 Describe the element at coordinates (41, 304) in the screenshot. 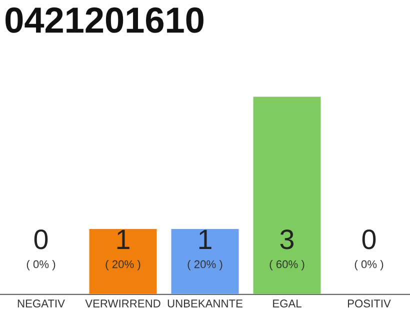

I see `x-tick-label: NEGATIV` at that location.